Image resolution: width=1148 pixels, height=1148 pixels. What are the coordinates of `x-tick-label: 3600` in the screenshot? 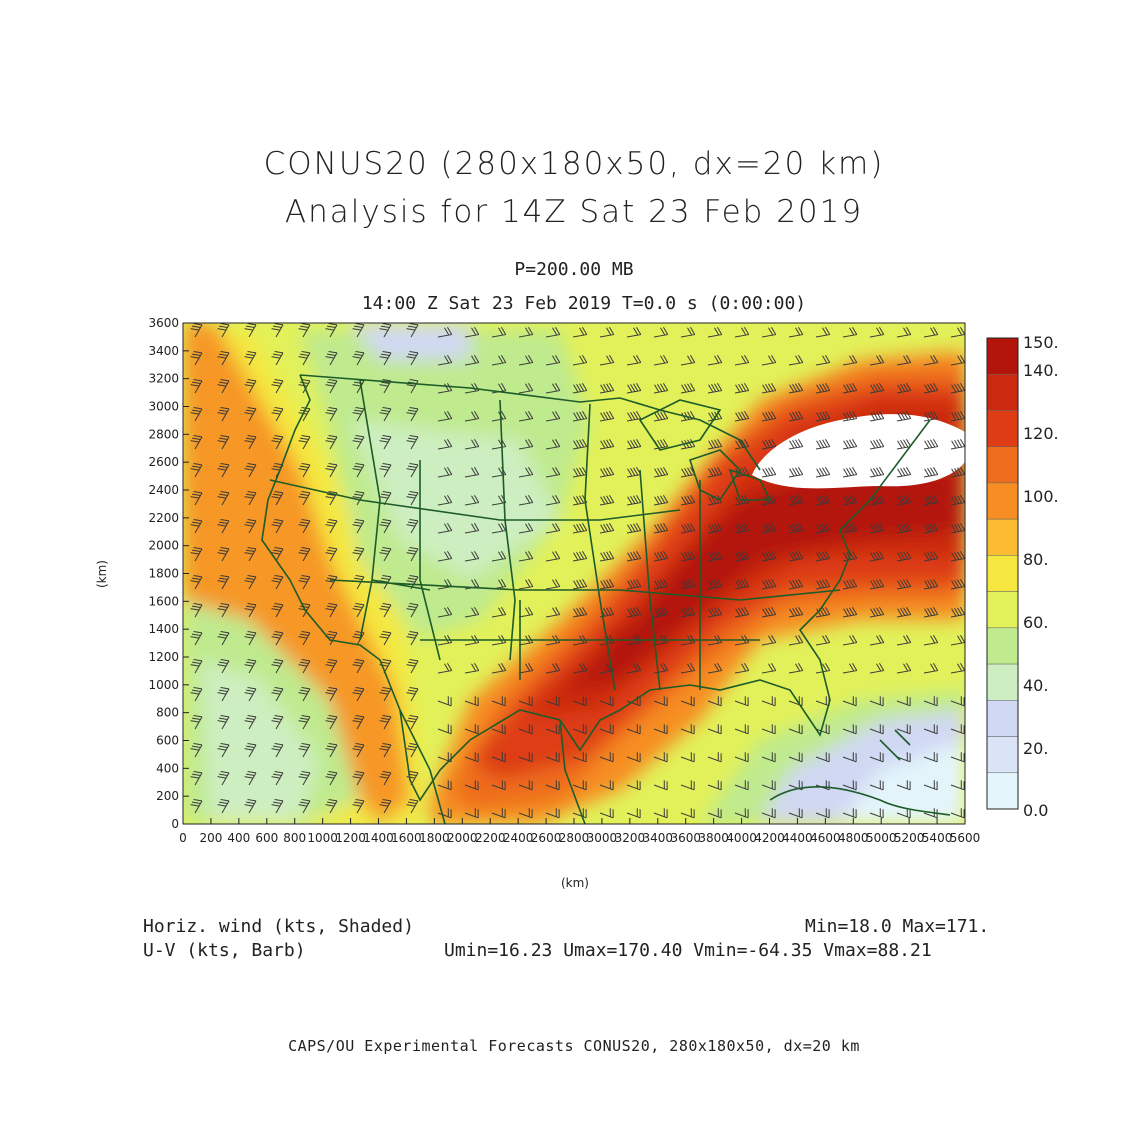 It's located at (685, 838).